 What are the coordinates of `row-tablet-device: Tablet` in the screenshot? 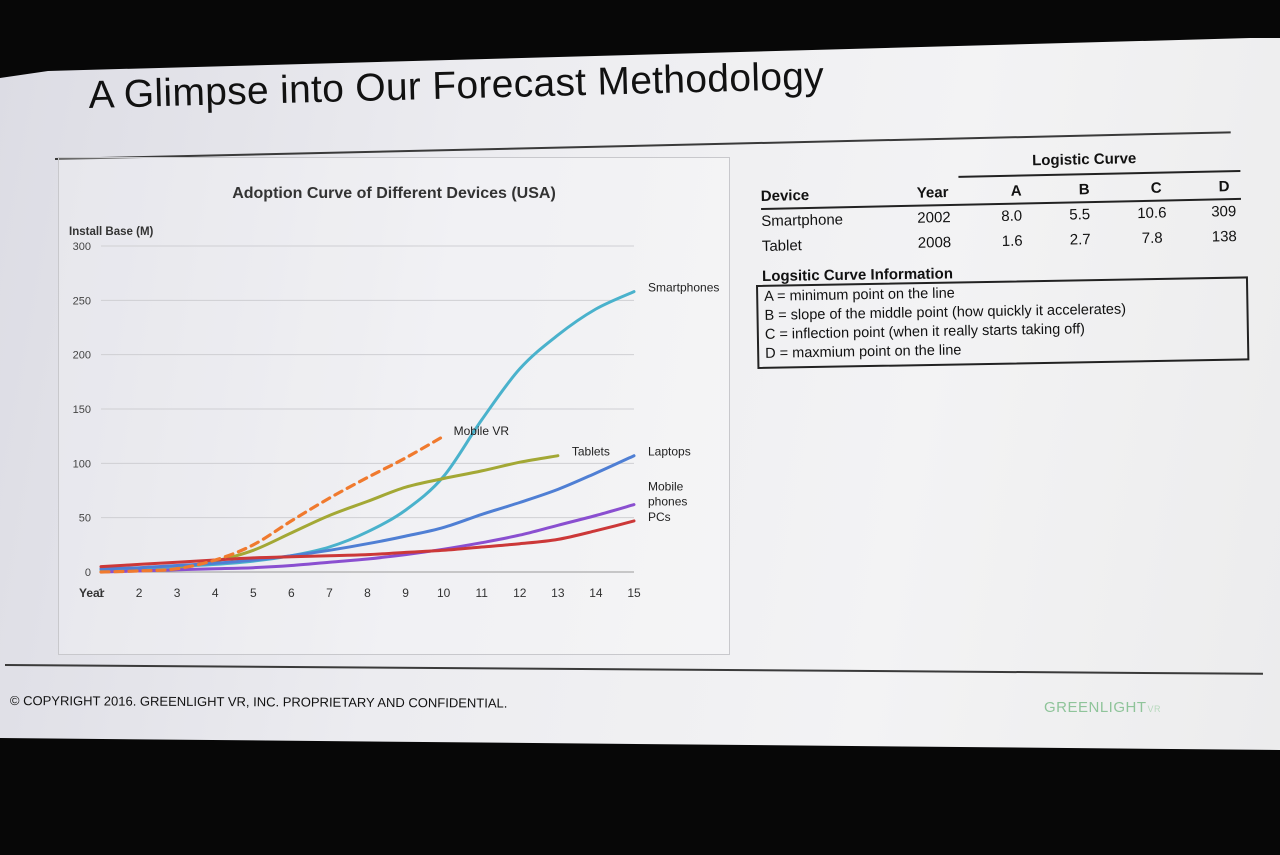 It's located at (782, 246).